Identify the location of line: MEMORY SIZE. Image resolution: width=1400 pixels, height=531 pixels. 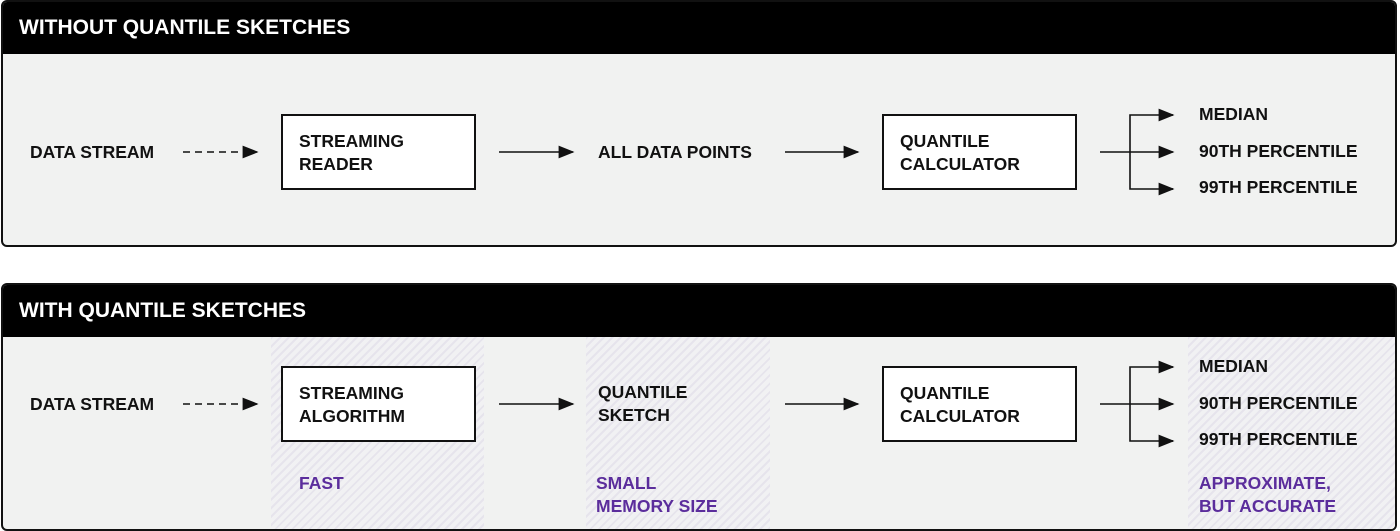
(657, 506).